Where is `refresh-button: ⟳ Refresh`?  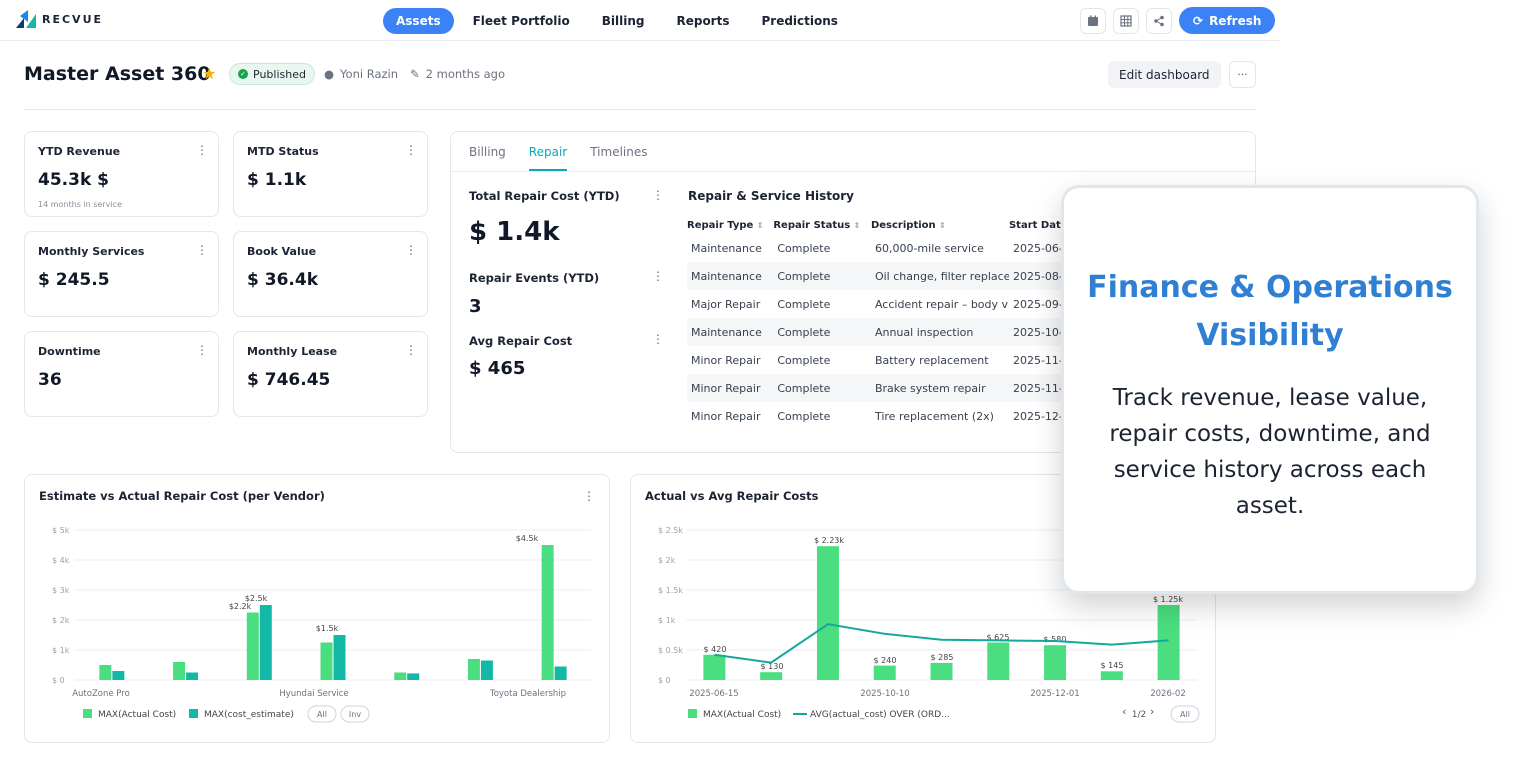
refresh-button: ⟳ Refresh is located at coordinates (1227, 20).